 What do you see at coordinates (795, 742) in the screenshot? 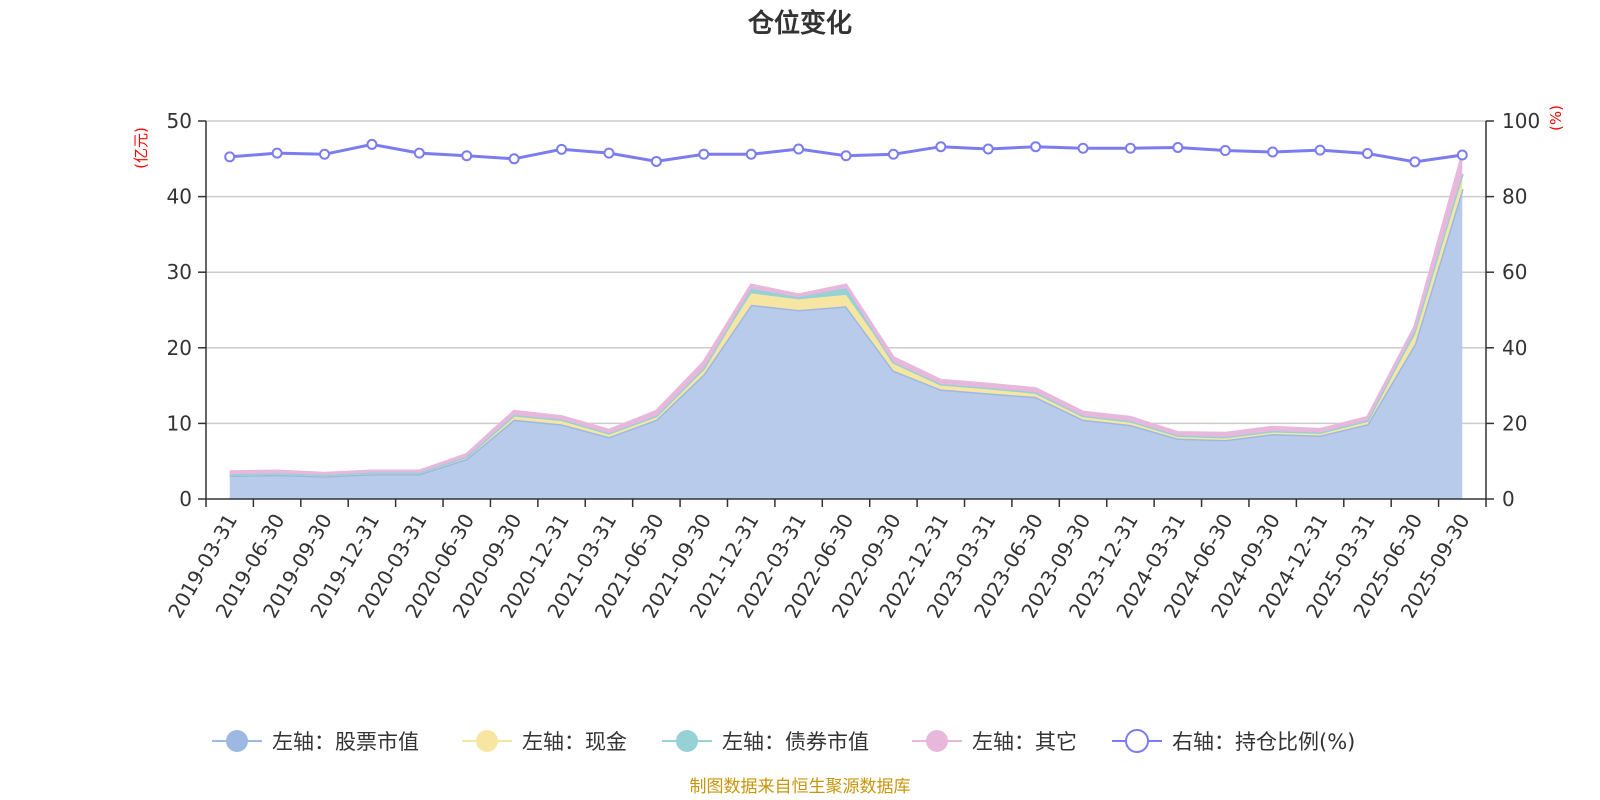
I see `legend-label: 左轴：债券市值` at bounding box center [795, 742].